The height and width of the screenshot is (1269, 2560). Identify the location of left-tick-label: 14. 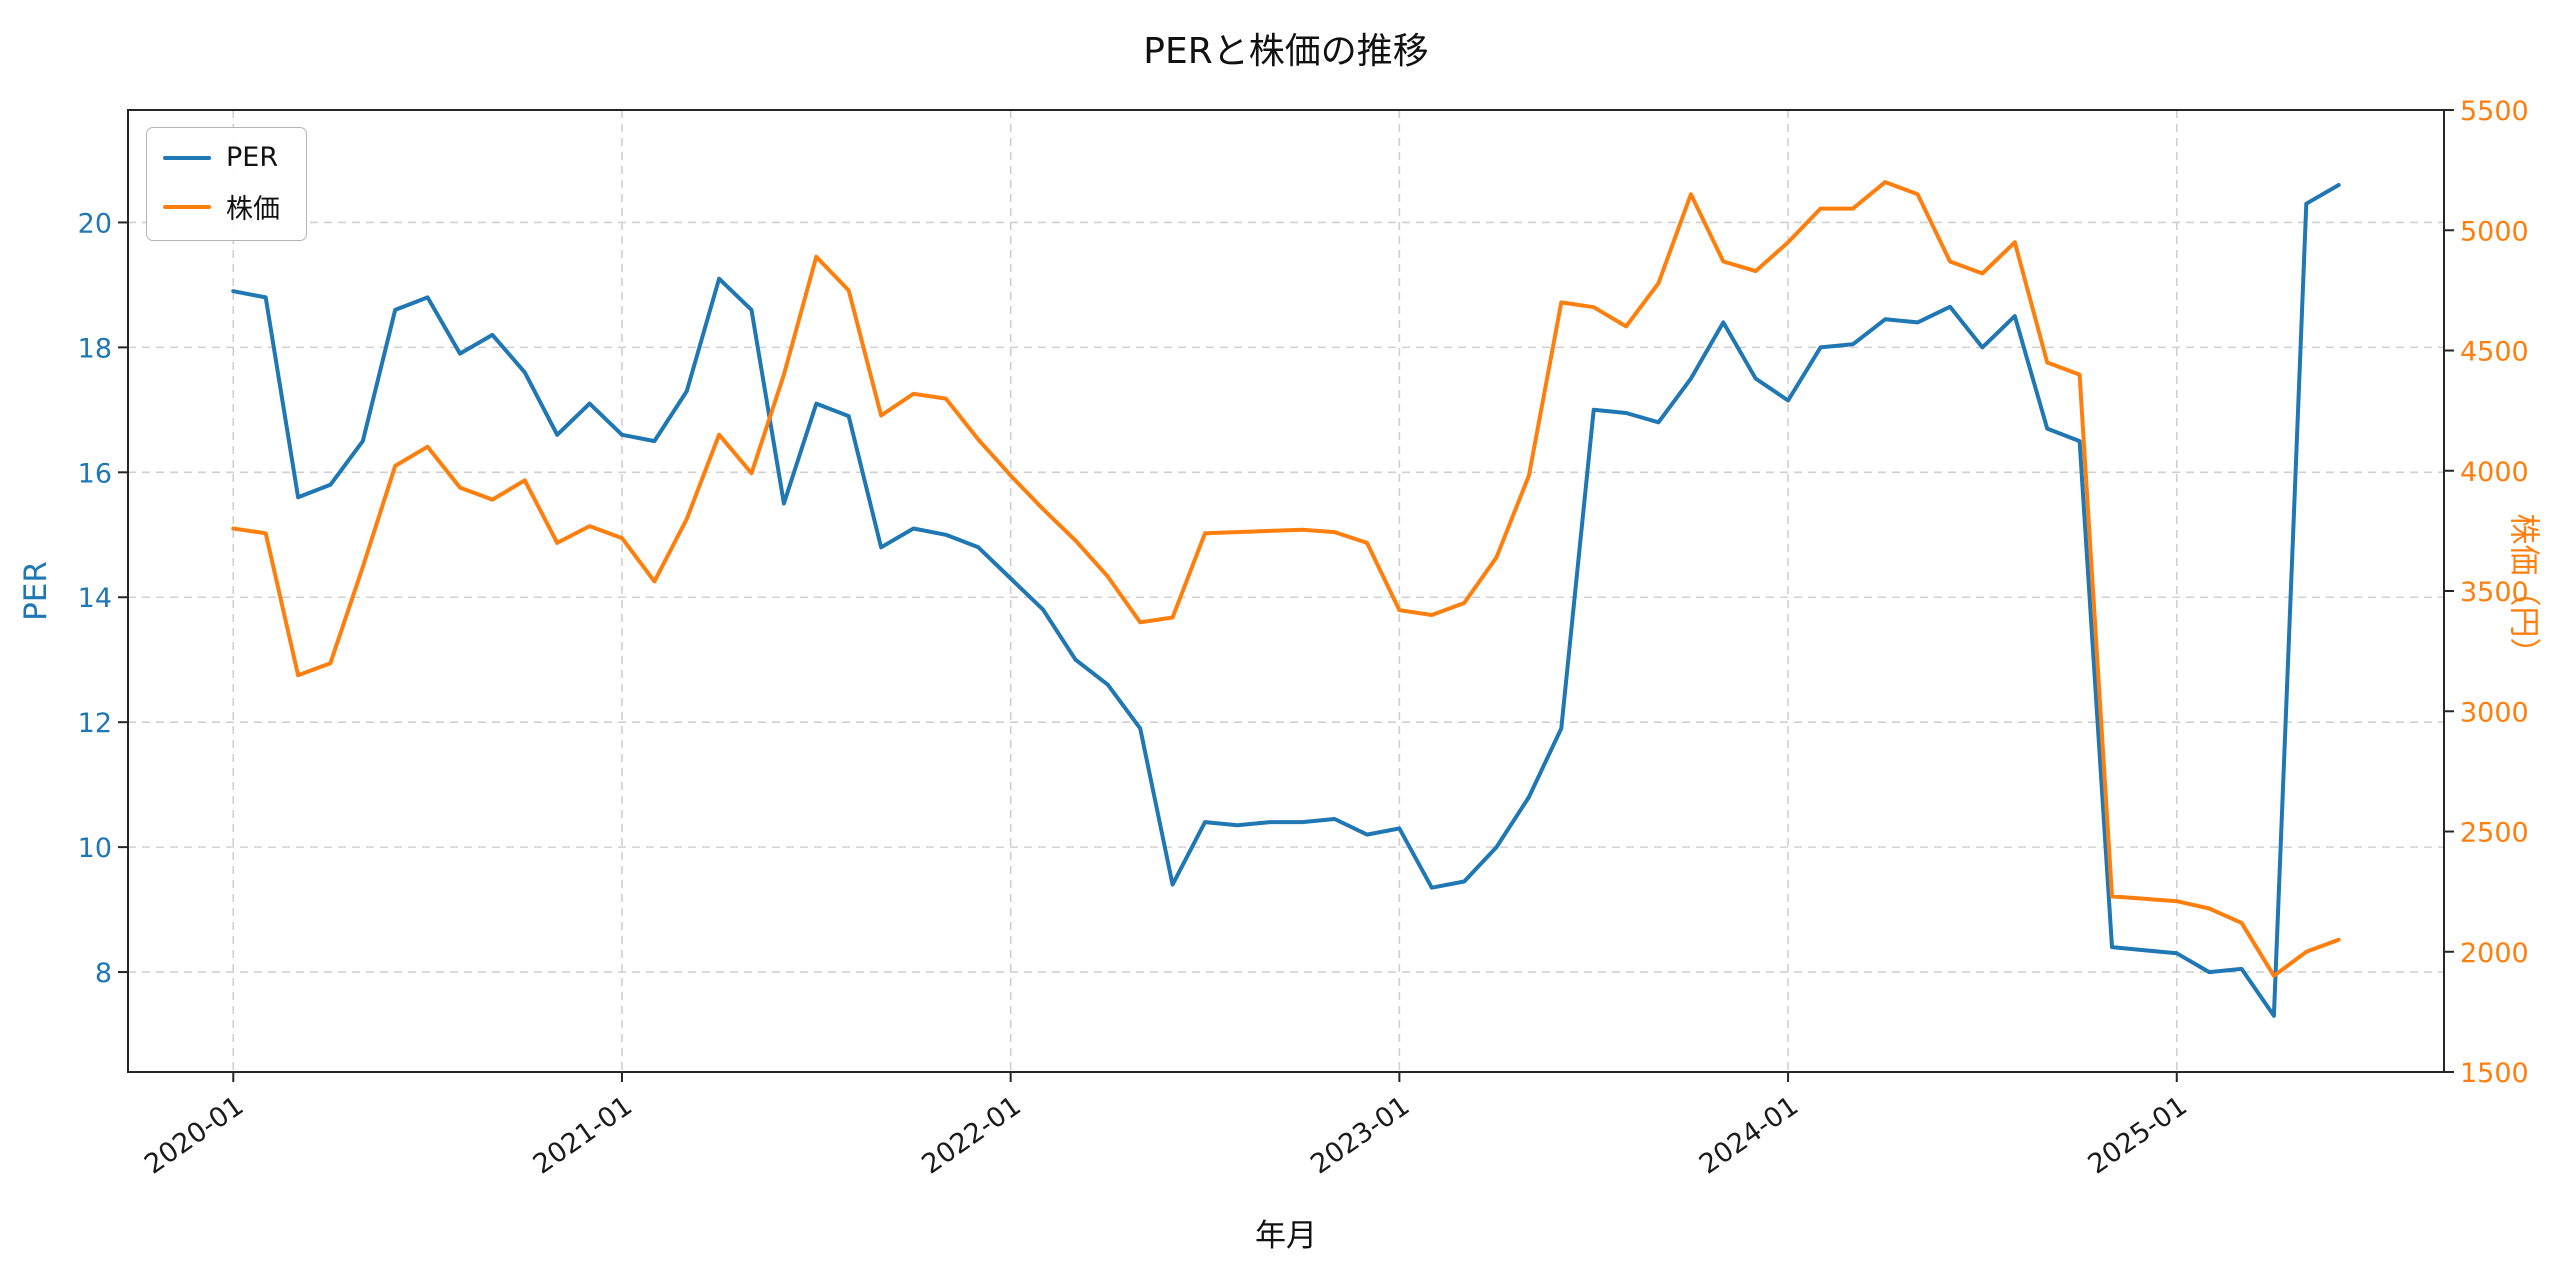
(95, 598).